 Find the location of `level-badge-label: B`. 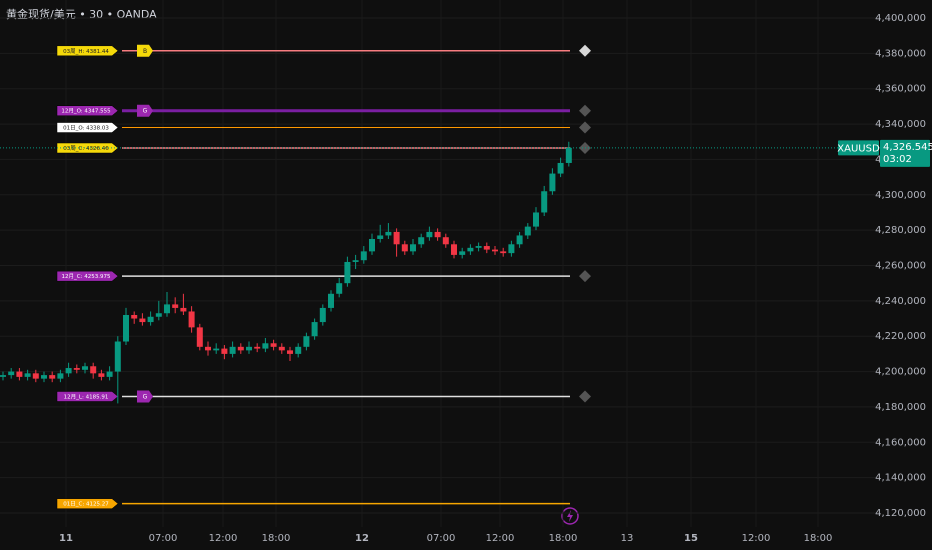

level-badge-label: B is located at coordinates (145, 51).